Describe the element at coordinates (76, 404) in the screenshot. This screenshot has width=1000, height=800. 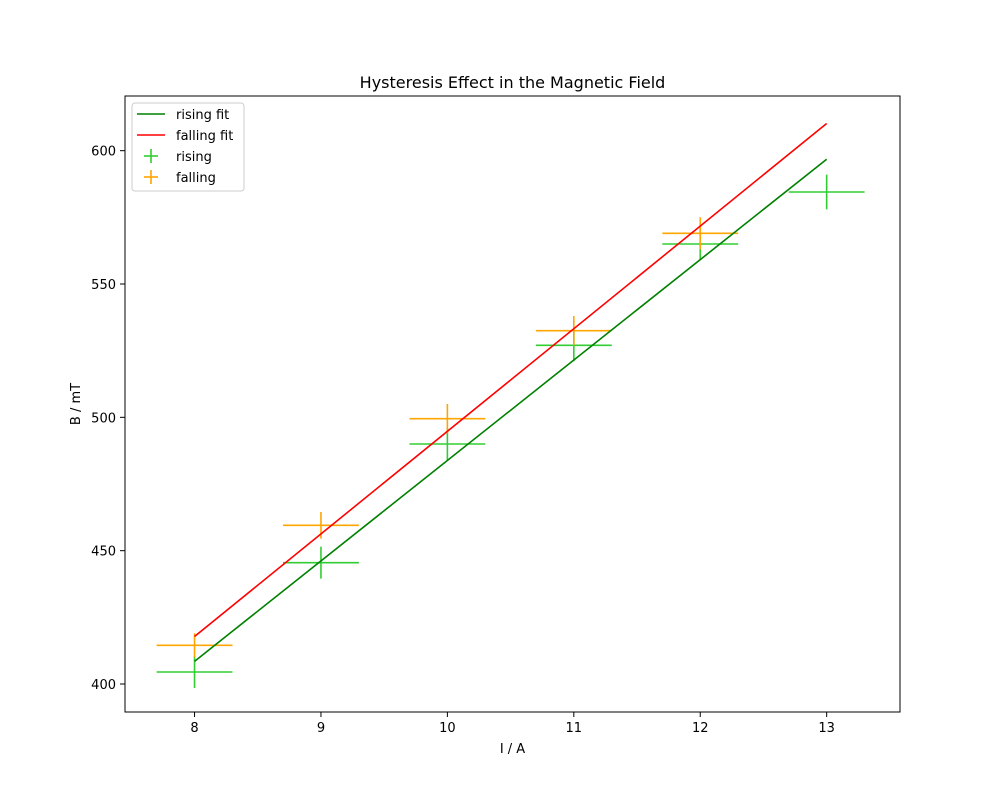
I see `y-axis-label: B / mT` at that location.